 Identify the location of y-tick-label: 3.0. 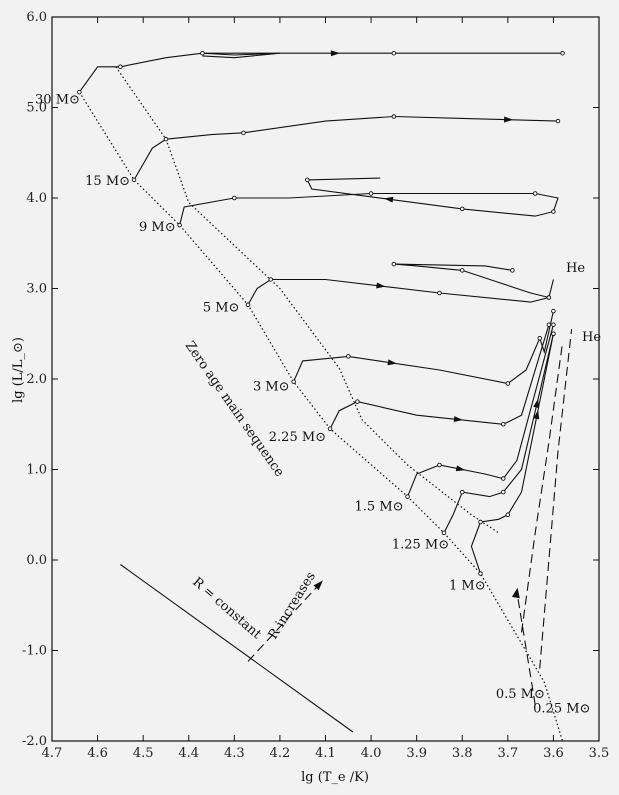
(36, 289).